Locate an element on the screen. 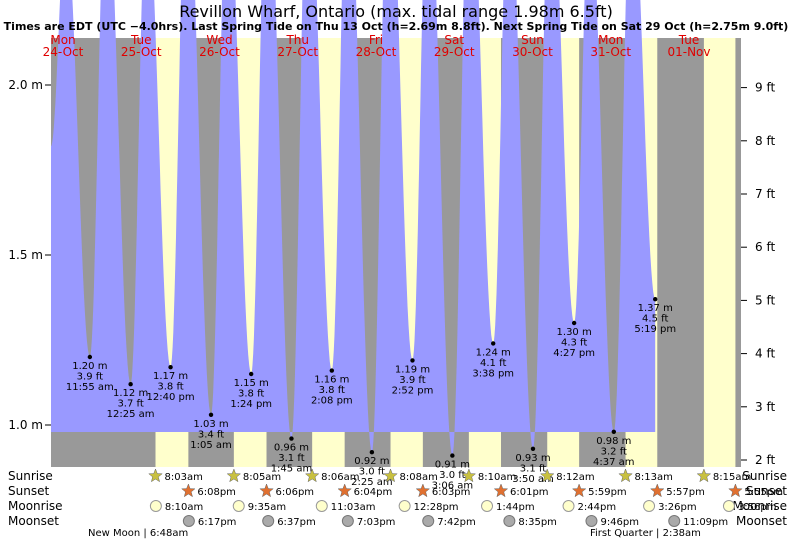 The image size is (793, 539). date-label: 31-Oct is located at coordinates (610, 52).